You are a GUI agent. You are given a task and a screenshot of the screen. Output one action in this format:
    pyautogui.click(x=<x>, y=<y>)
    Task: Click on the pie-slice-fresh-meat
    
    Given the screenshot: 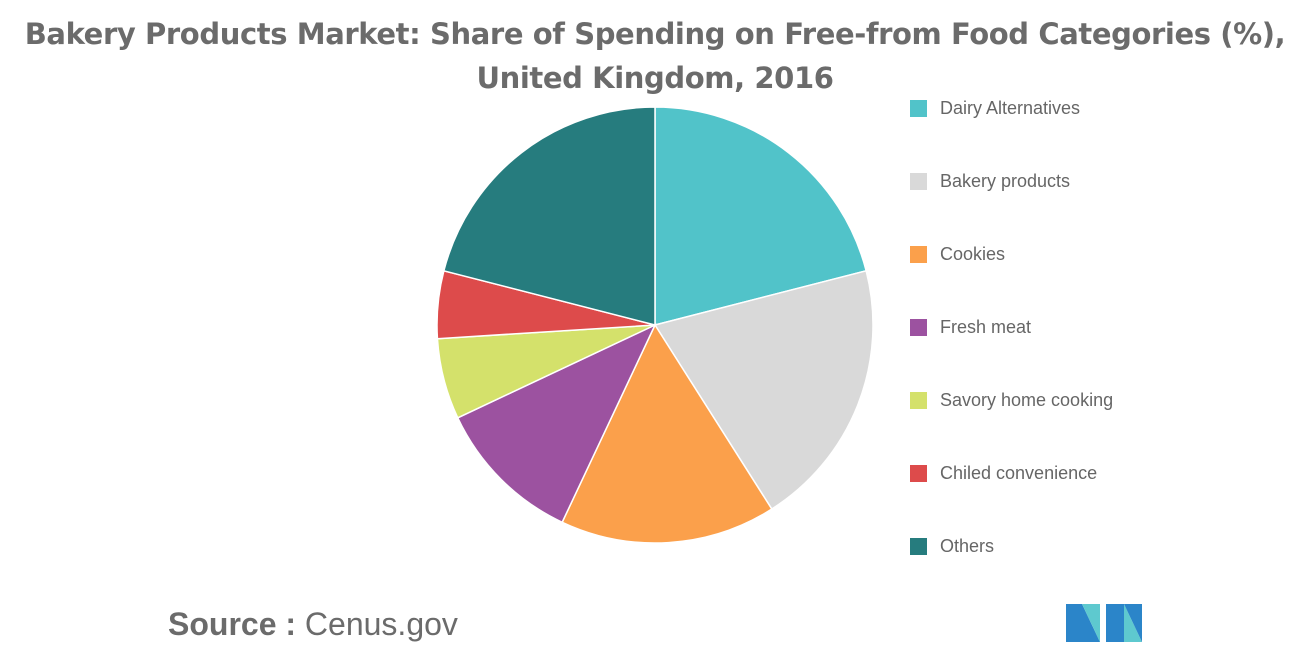 What is the action you would take?
    pyautogui.click(x=556, y=423)
    